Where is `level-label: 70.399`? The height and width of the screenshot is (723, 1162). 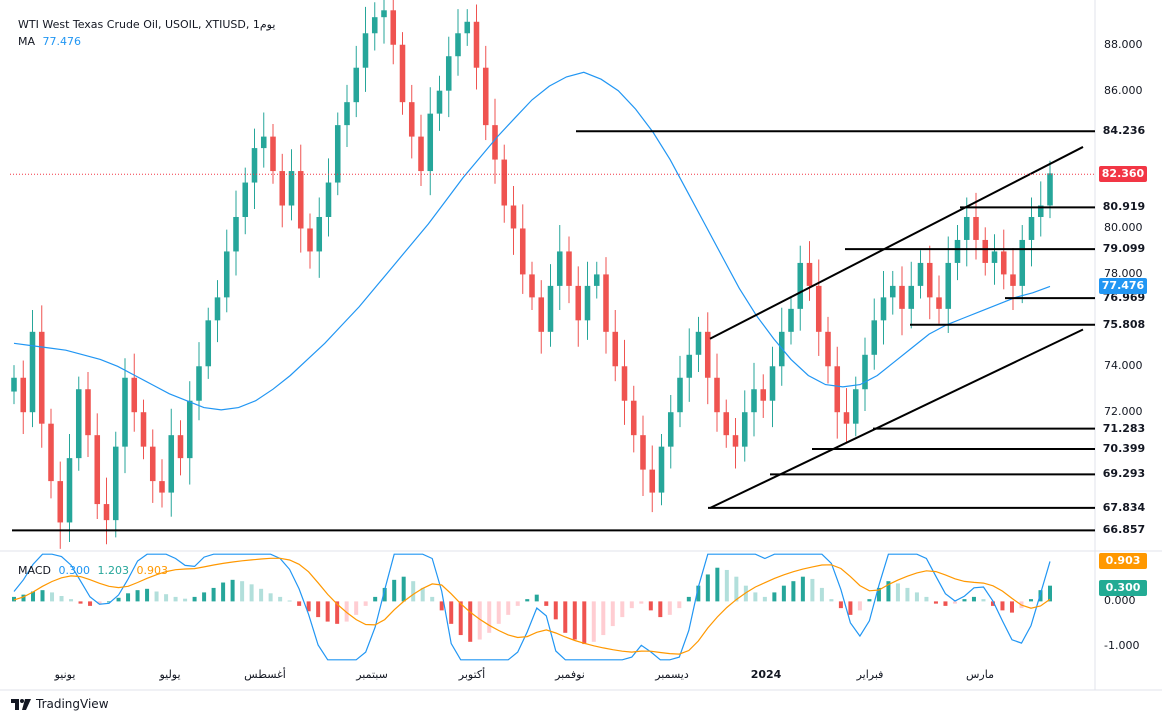
level-label: 70.399 is located at coordinates (1124, 448).